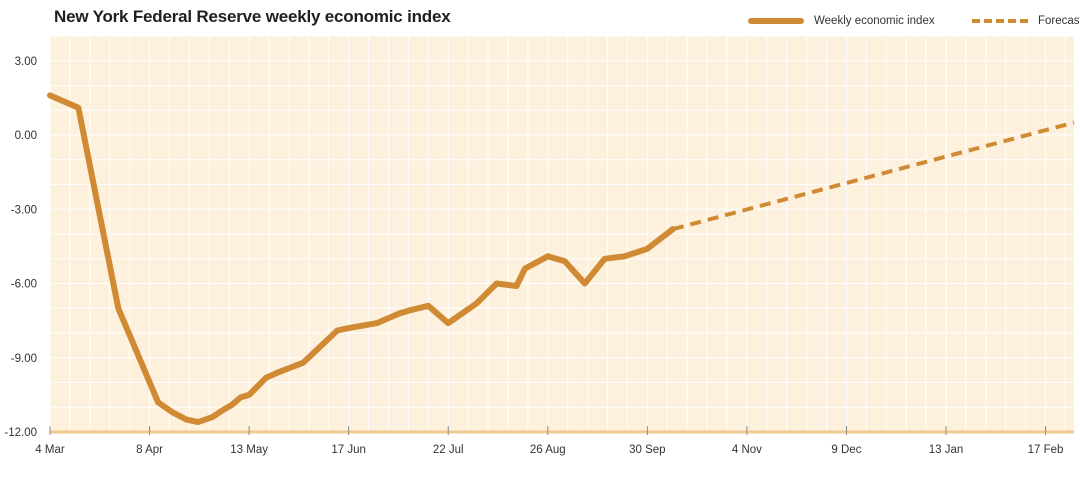  I want to click on y-tick-label: -9.00, so click(24, 359).